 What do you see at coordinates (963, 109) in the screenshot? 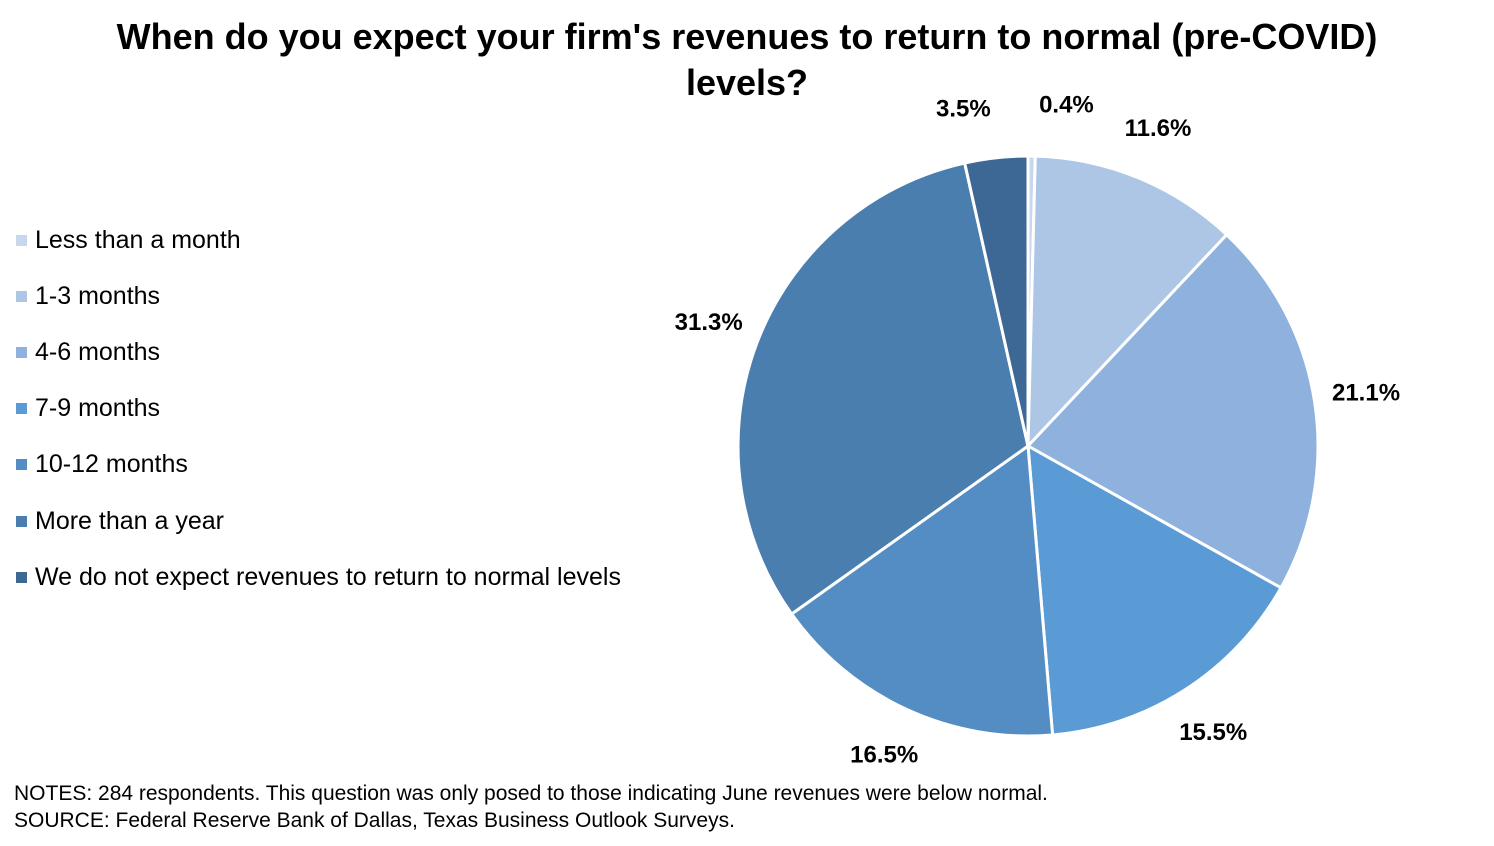
I see `slice-label-not-return: 3.5%` at bounding box center [963, 109].